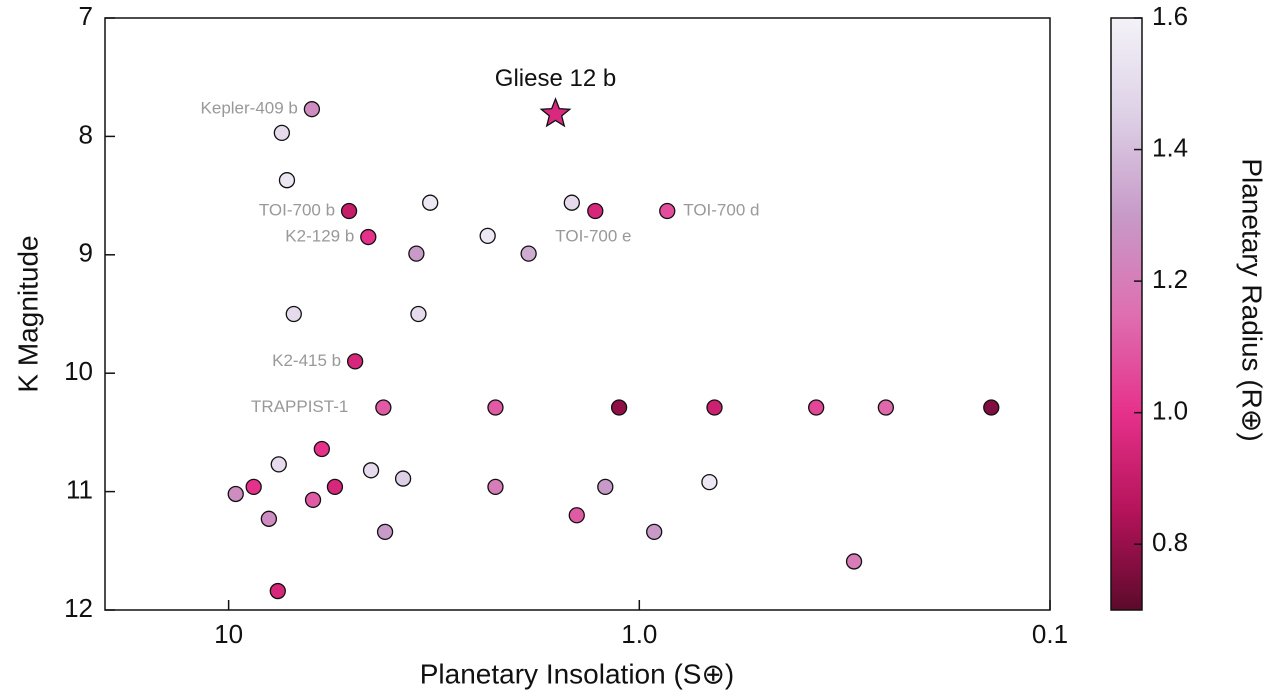 The image size is (1284, 697). What do you see at coordinates (79, 489) in the screenshot?
I see `y-tick-label: 11` at bounding box center [79, 489].